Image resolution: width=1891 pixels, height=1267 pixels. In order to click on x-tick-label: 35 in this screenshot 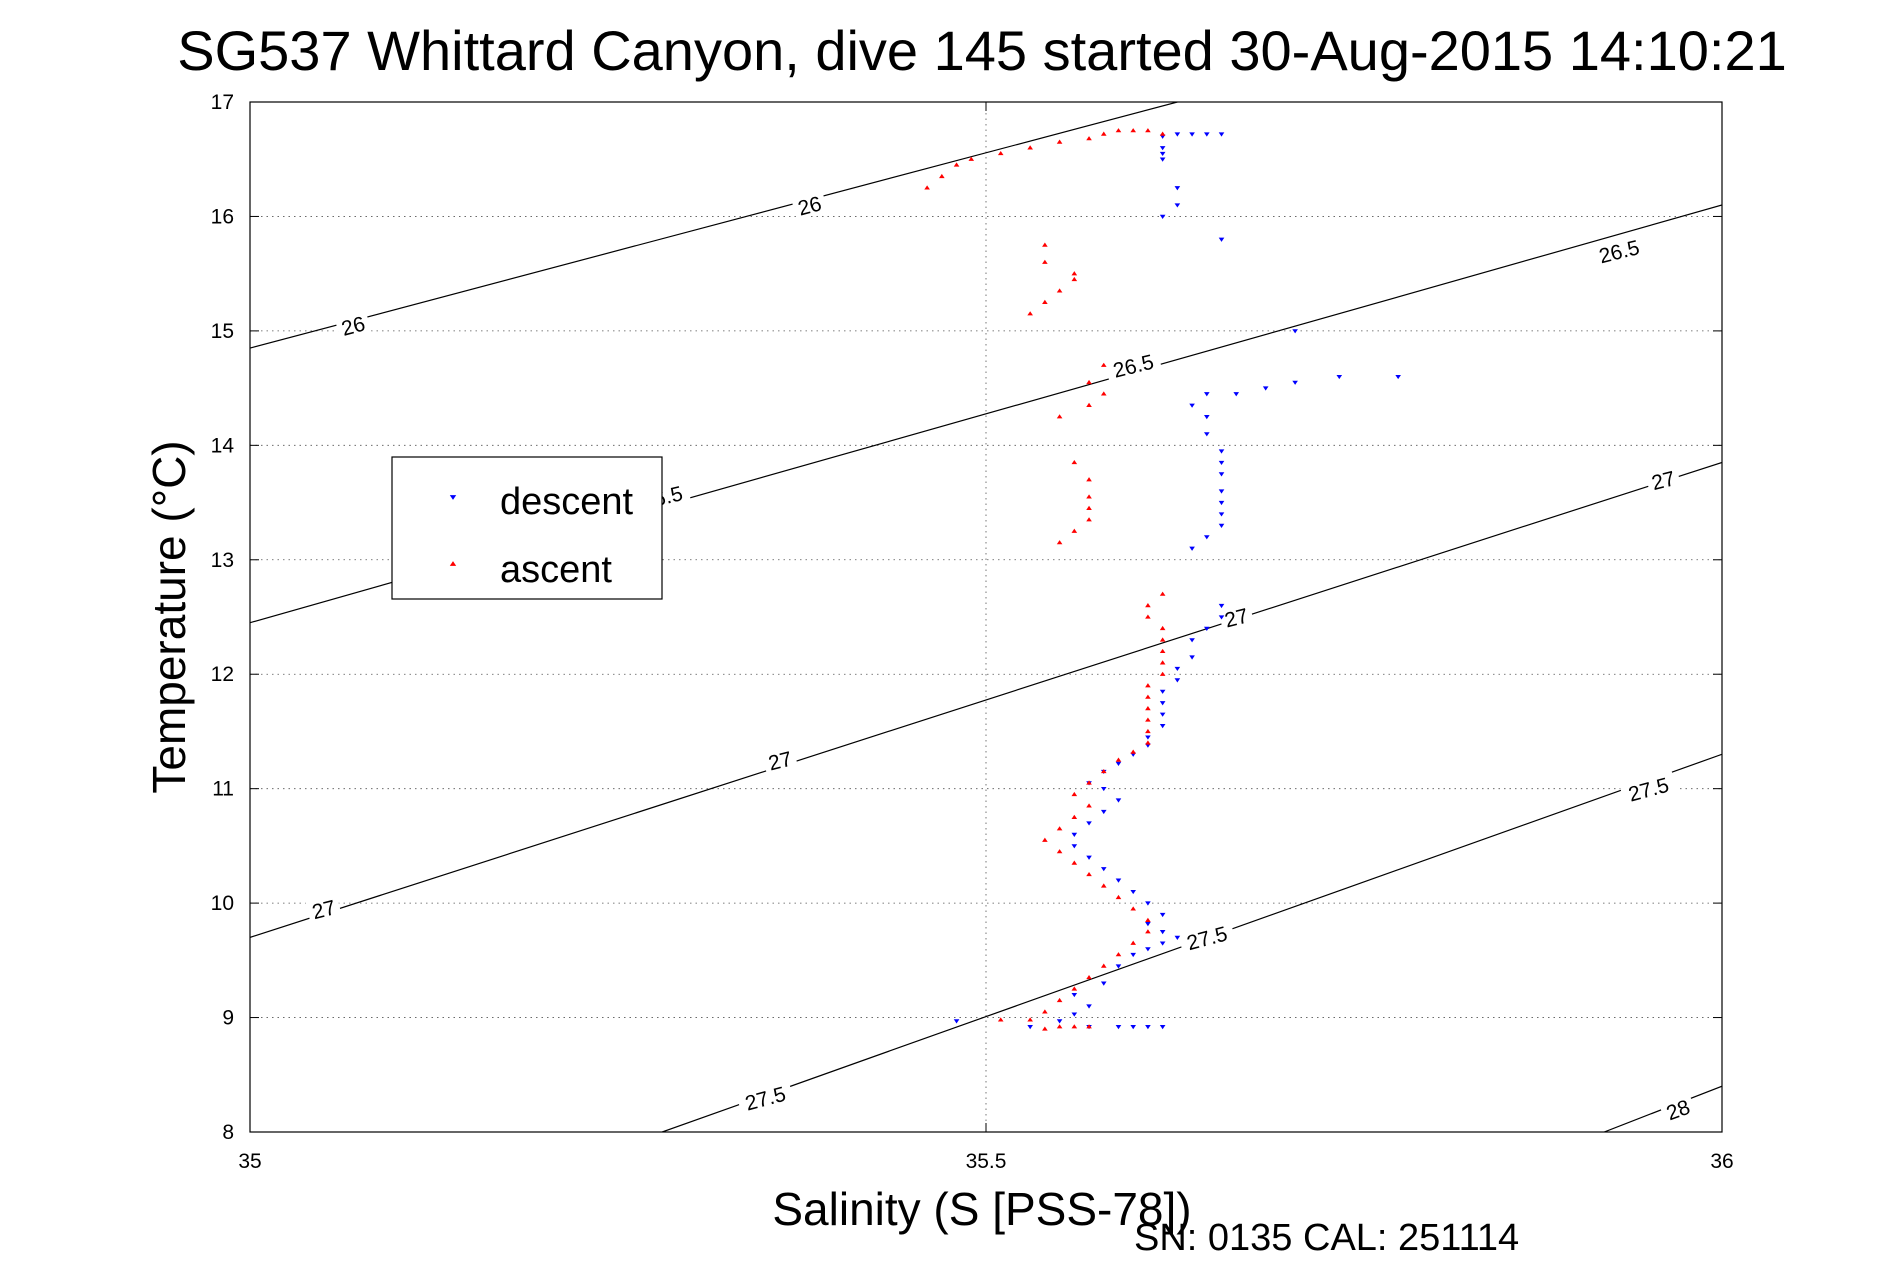, I will do `click(249, 1161)`.